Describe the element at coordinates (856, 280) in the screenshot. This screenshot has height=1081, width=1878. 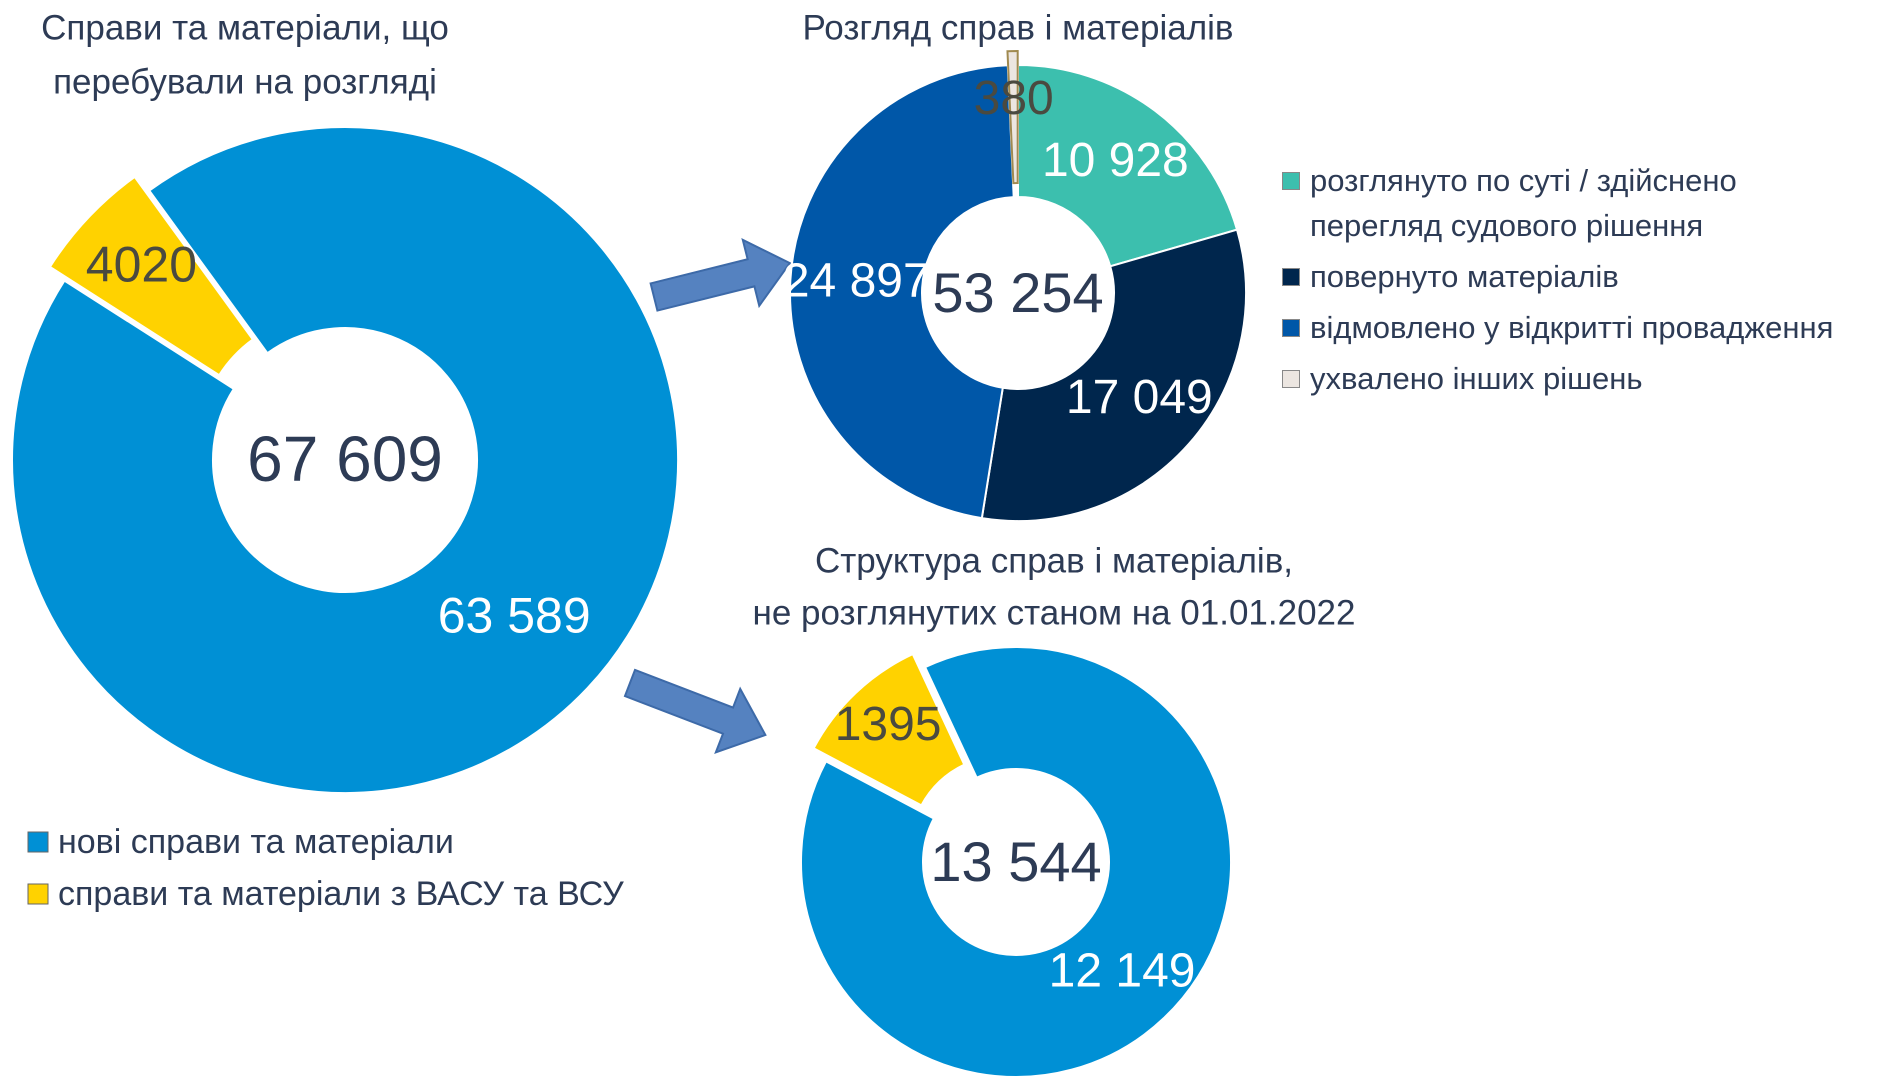
I see `data-label: 24 897` at that location.